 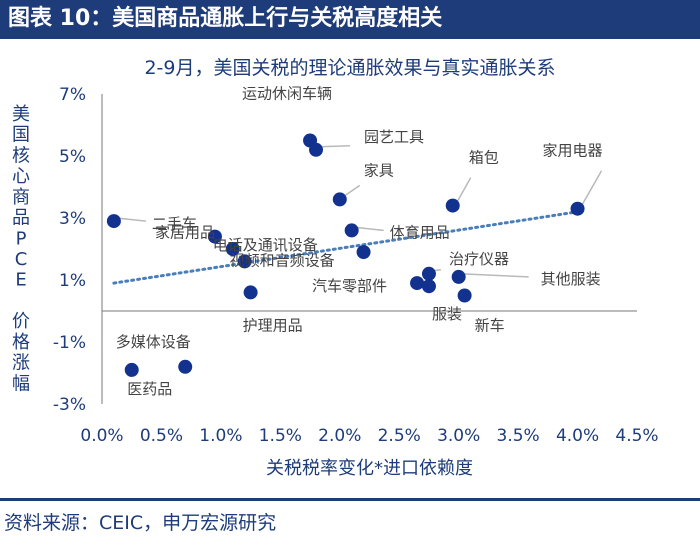 I want to click on point-label: 服装, so click(x=447, y=314).